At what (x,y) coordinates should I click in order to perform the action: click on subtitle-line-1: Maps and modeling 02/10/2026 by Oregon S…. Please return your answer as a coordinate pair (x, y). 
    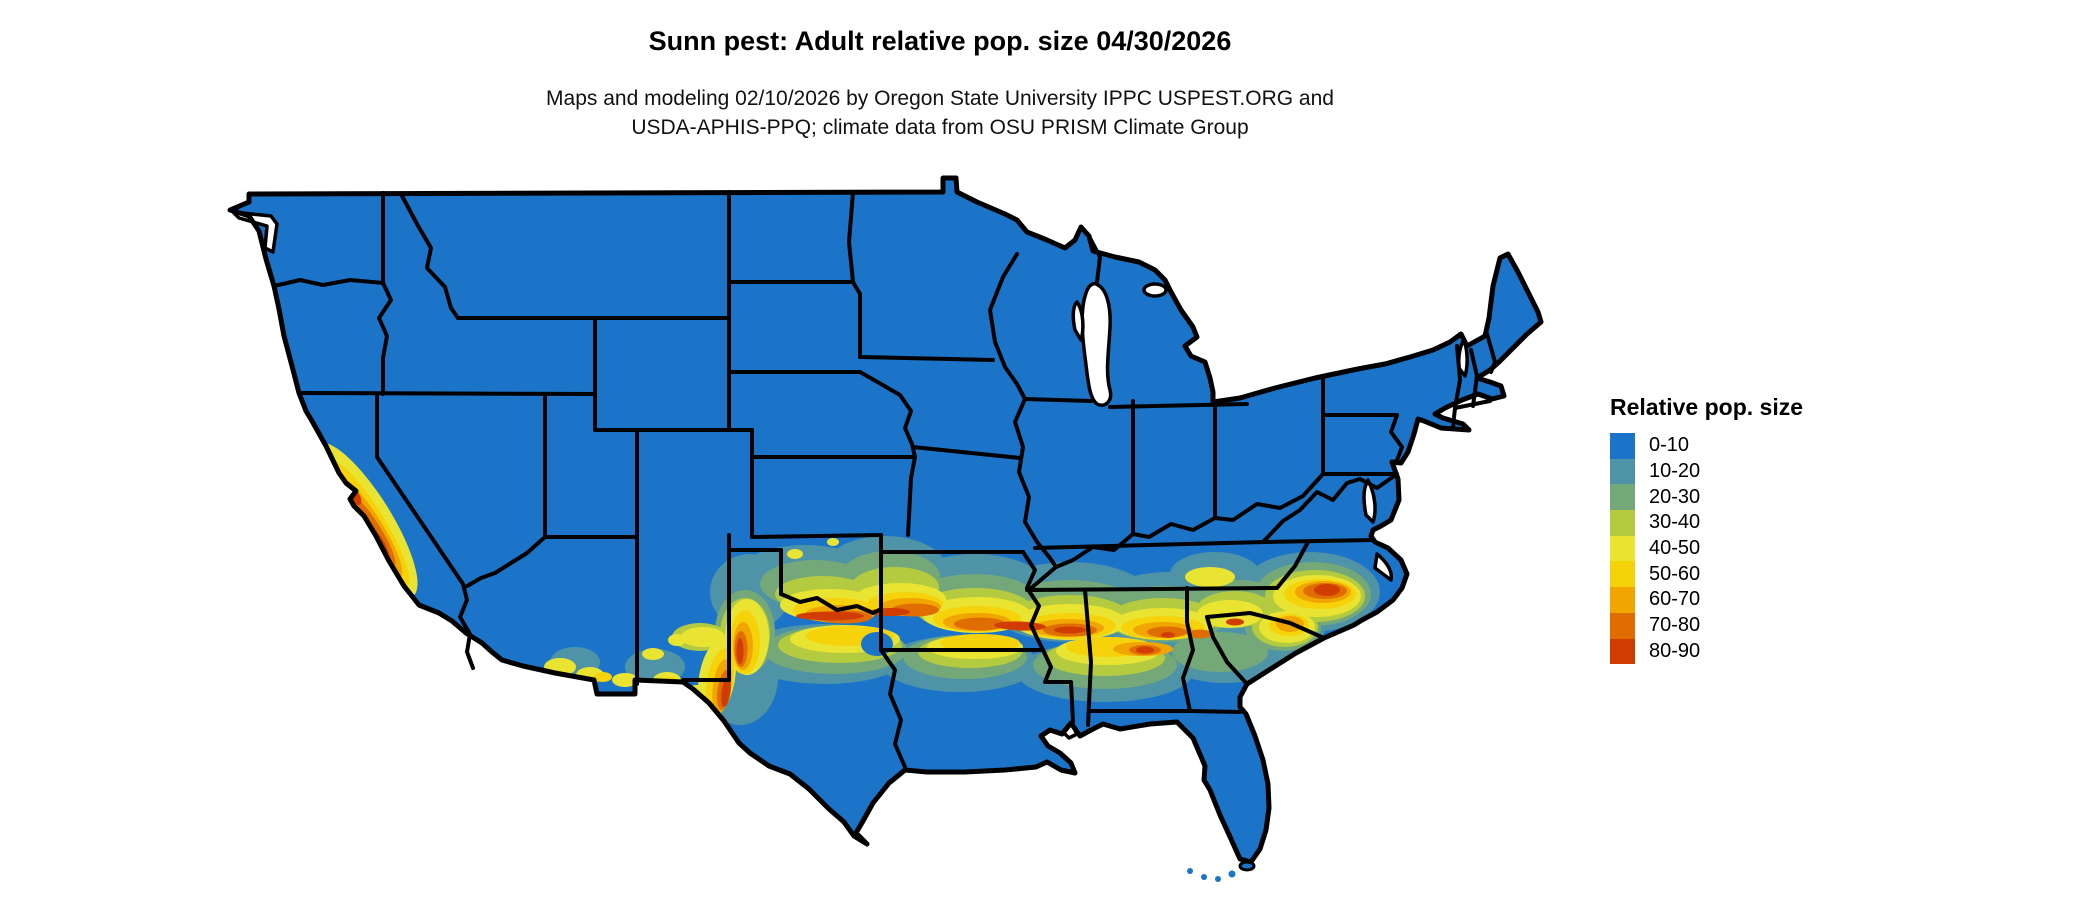
    Looking at the image, I should click on (940, 98).